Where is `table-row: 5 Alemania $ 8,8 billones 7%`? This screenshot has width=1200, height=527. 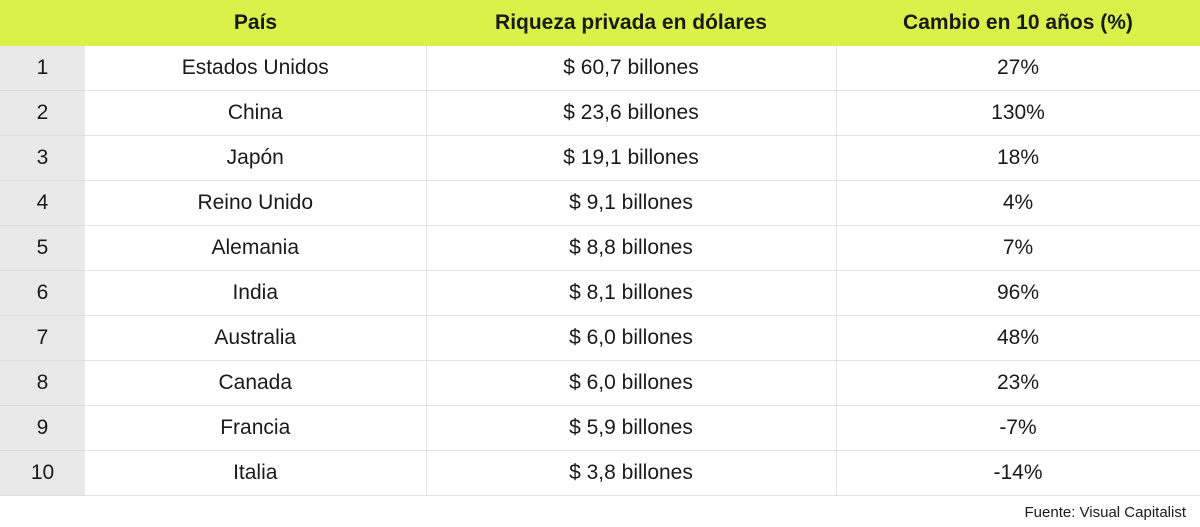
table-row: 5 Alemania $ 8,8 billones 7% is located at coordinates (600, 248).